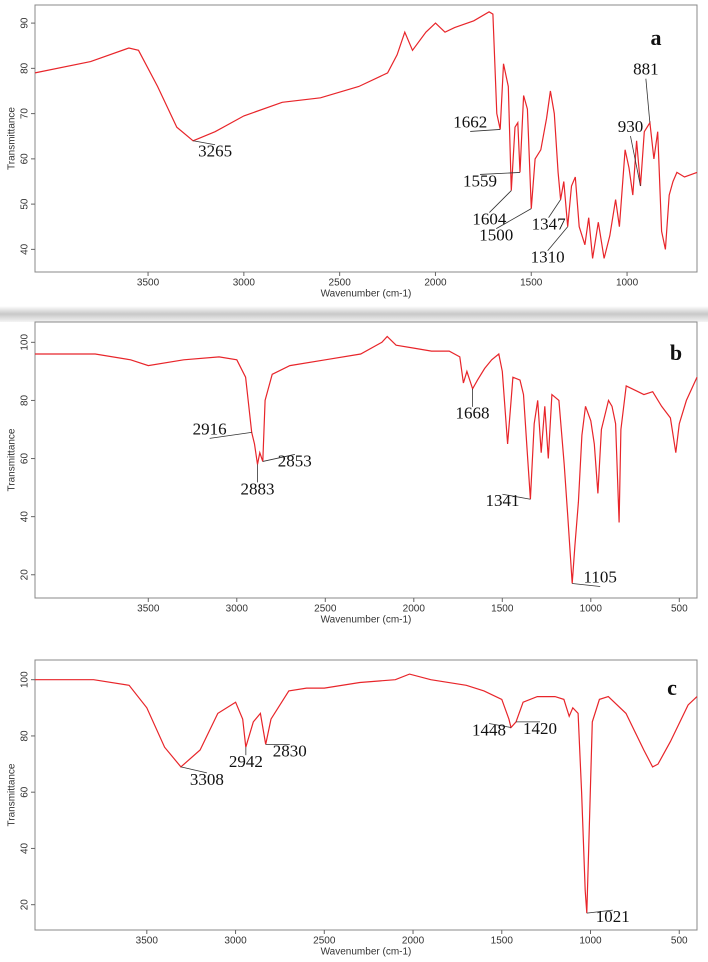 The image size is (708, 962). What do you see at coordinates (25, 23) in the screenshot?
I see `y-tick-label: 90` at bounding box center [25, 23].